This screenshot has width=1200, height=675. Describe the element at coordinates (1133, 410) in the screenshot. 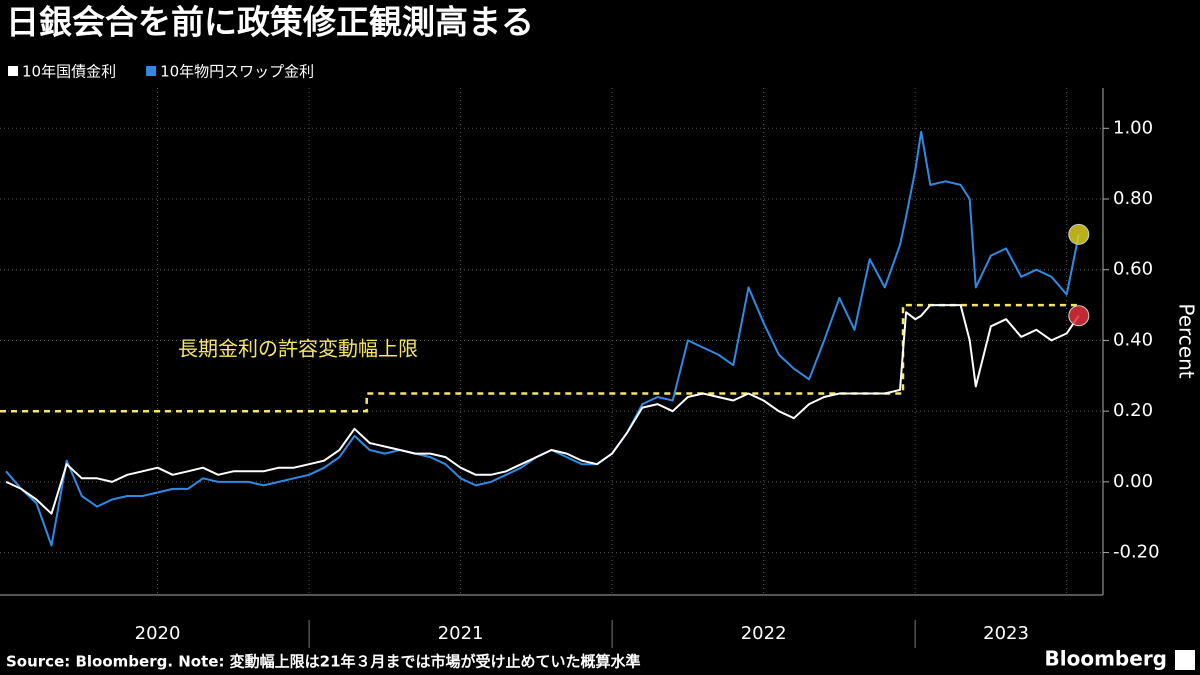

I see `y-tick-label: 0.20` at that location.